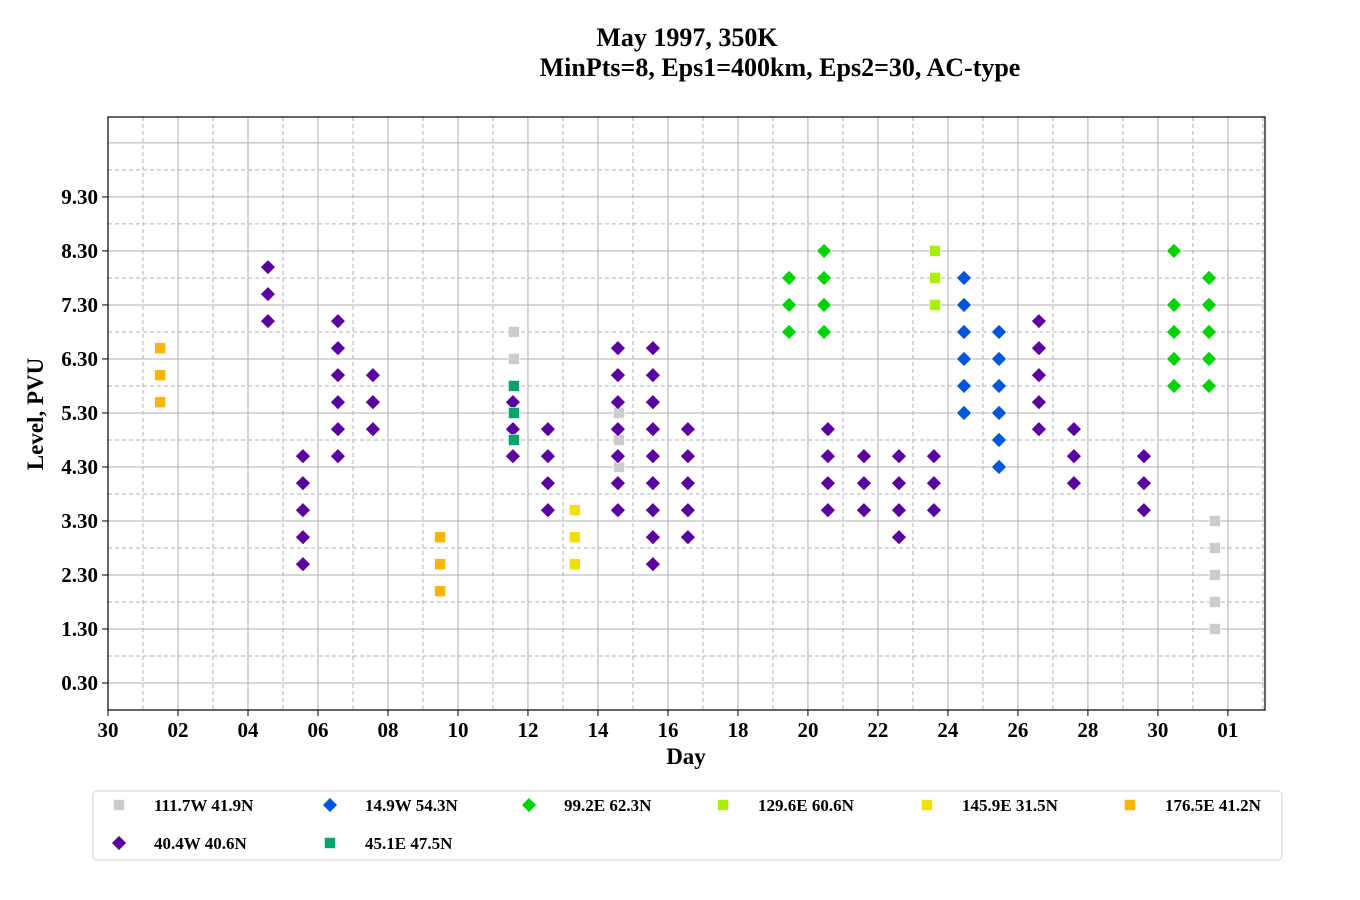 This screenshot has width=1360, height=900. Describe the element at coordinates (457, 730) in the screenshot. I see `x-tick-label: 10` at that location.